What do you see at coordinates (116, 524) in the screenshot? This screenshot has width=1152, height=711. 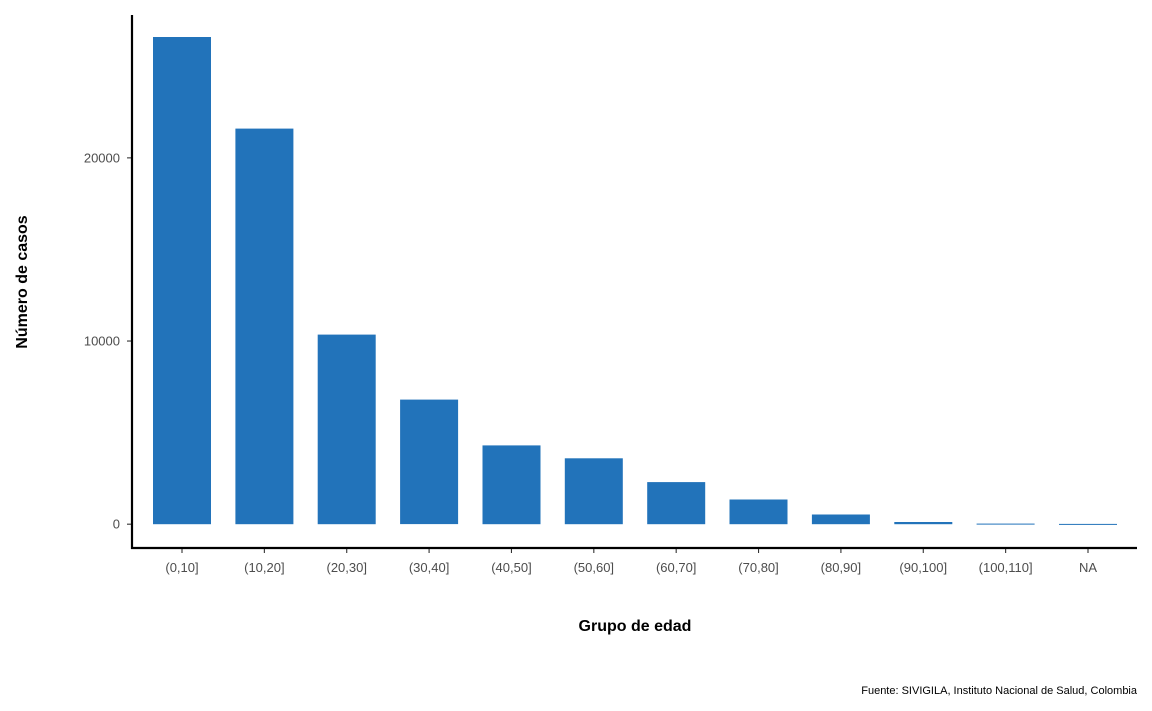 I see `y-tick-label: 0` at bounding box center [116, 524].